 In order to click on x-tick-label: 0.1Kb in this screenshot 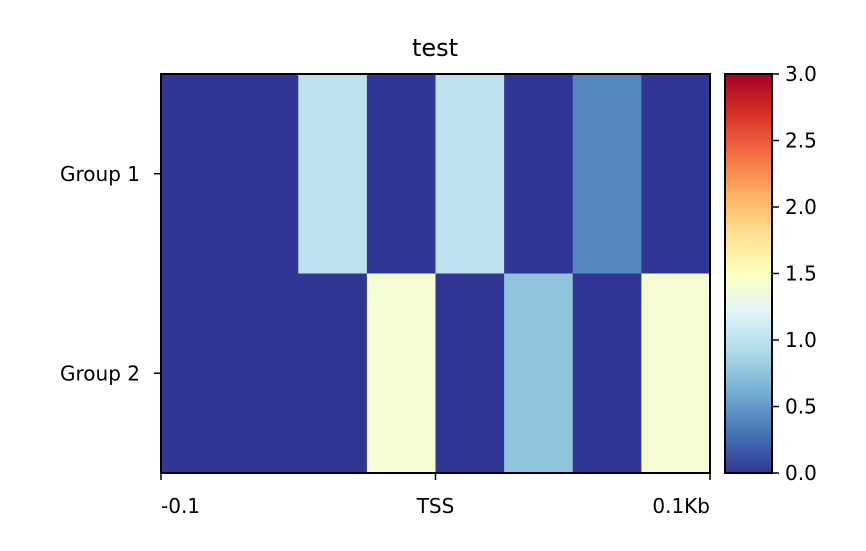, I will do `click(681, 506)`.